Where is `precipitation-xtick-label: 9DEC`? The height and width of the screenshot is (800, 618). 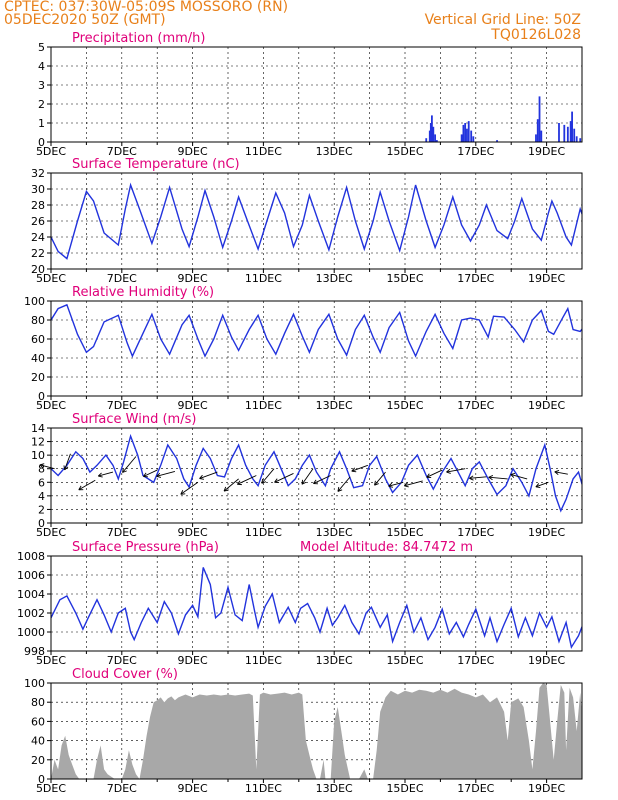 precipitation-xtick-label: 9DEC is located at coordinates (193, 151).